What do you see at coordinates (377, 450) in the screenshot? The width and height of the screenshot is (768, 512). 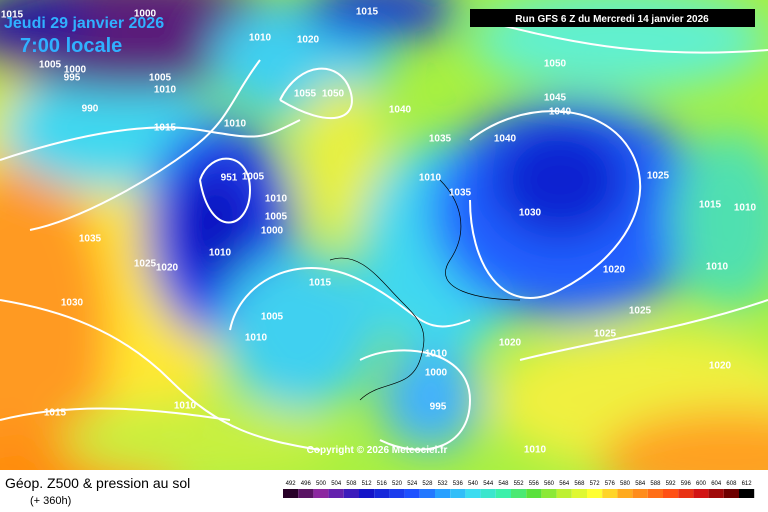 I see `copyright: Copyright © 2026 Meteociel.fr` at bounding box center [377, 450].